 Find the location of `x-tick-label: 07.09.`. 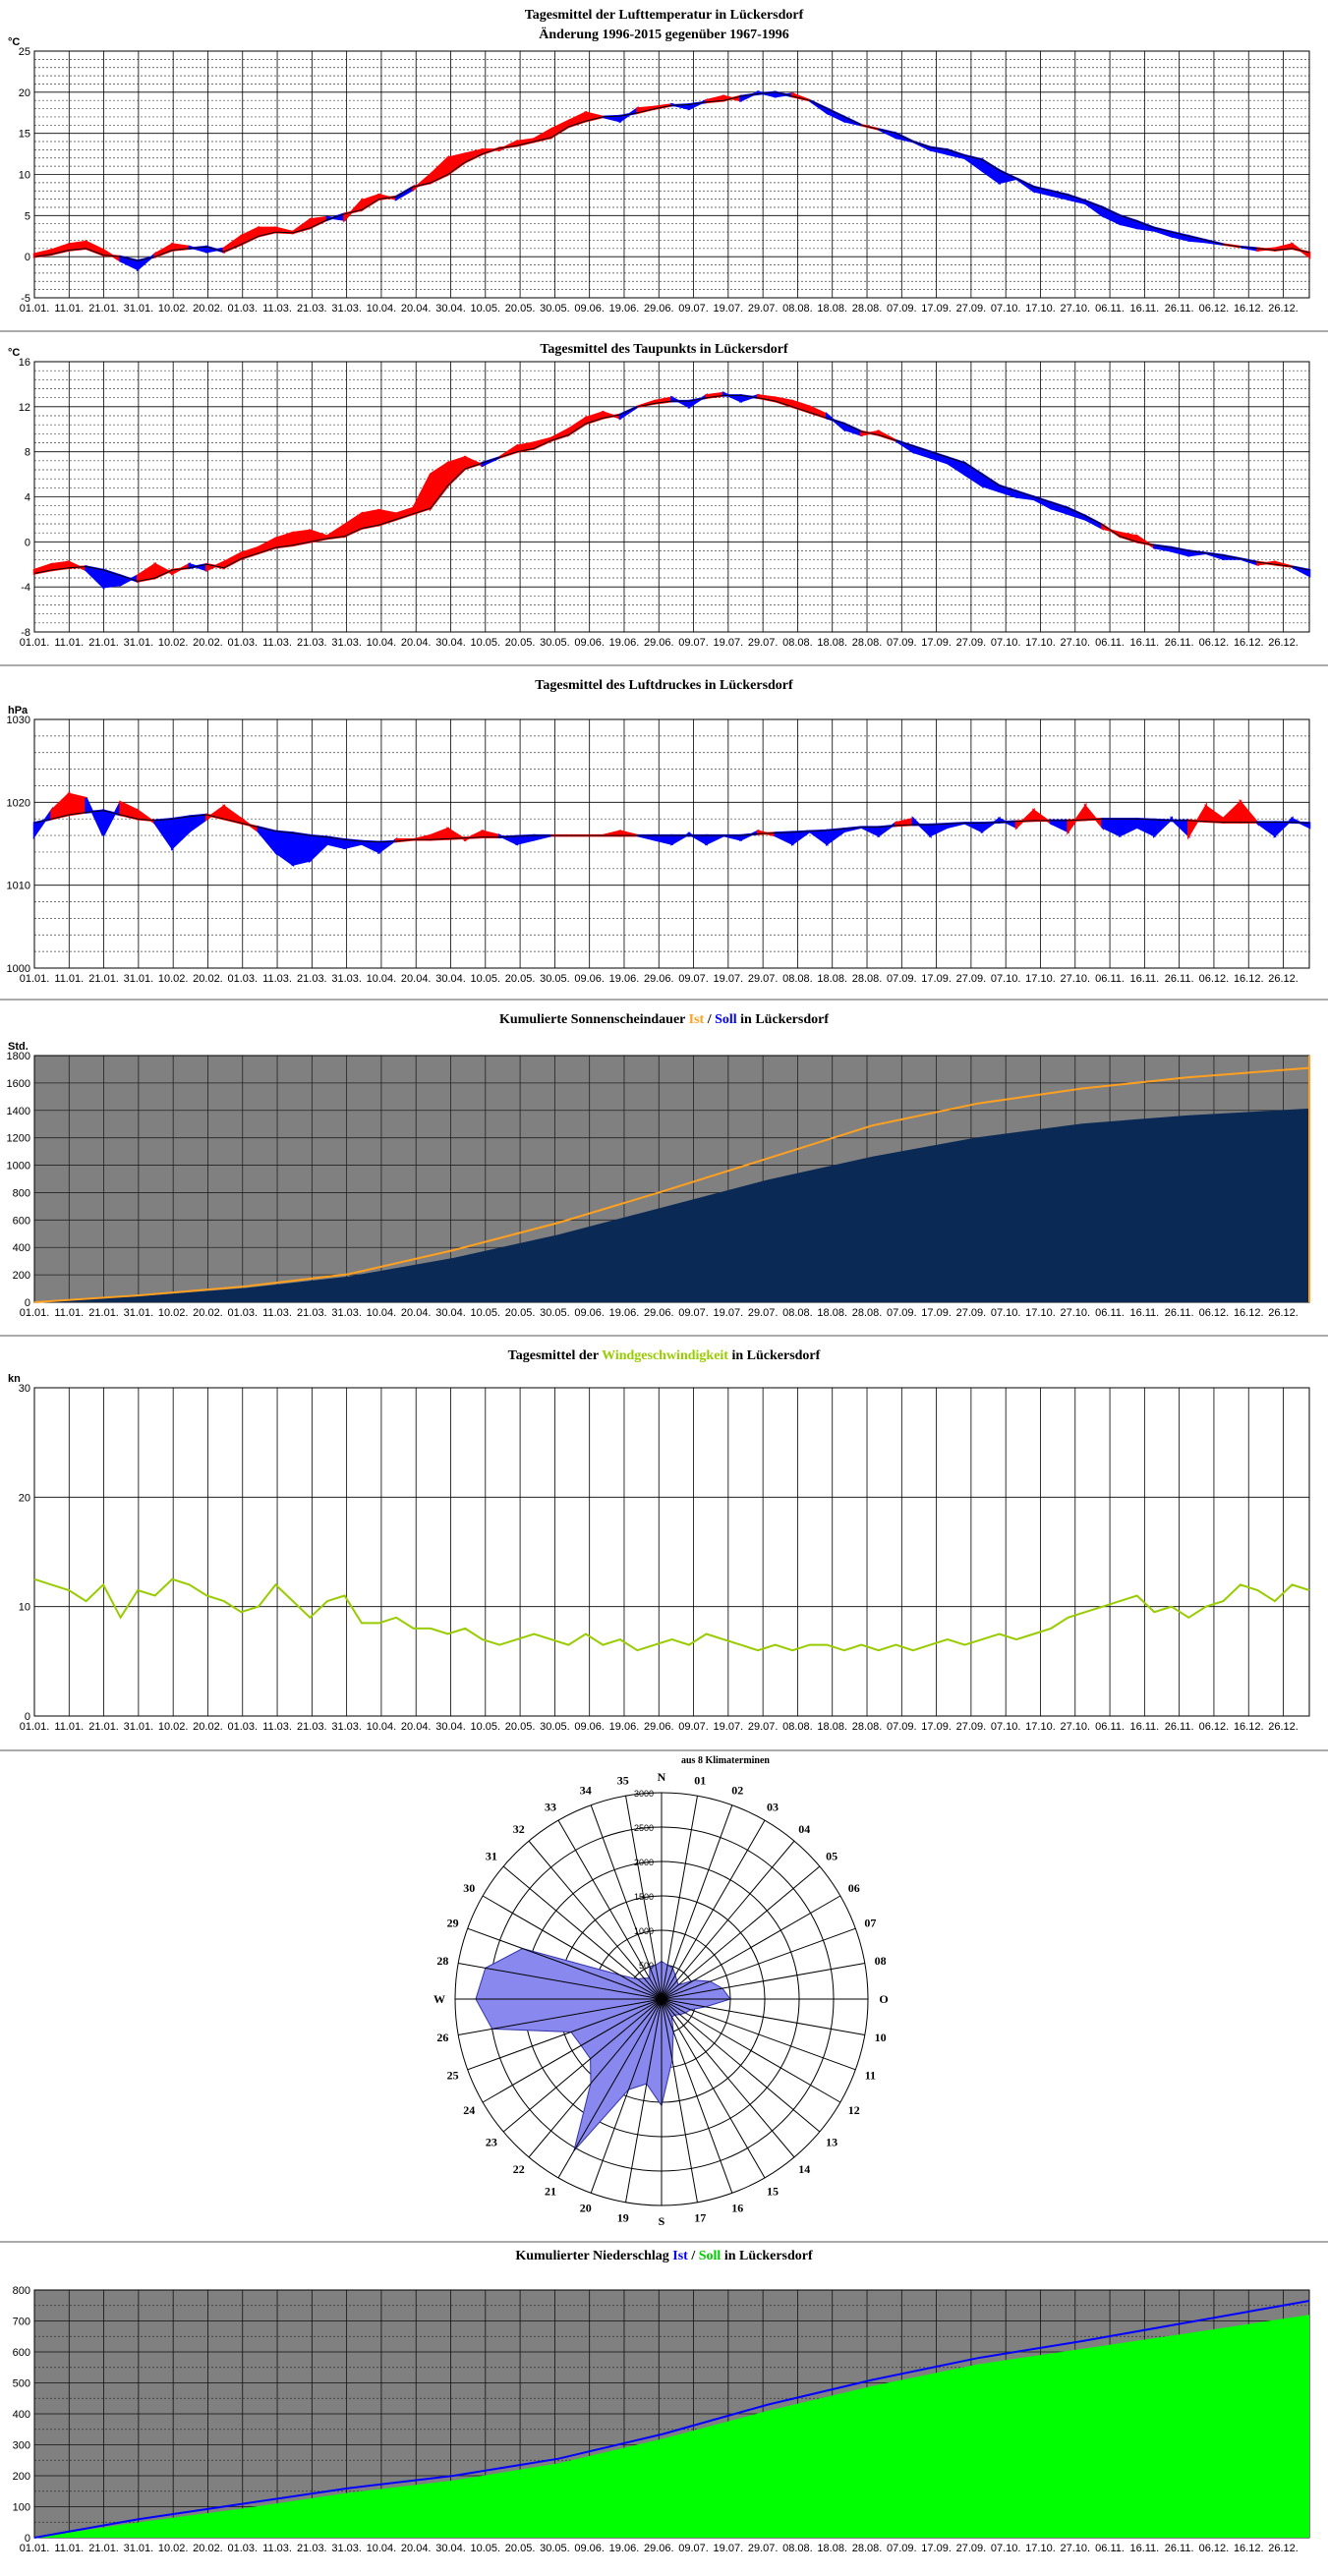

x-tick-label: 07.09. is located at coordinates (902, 1727).